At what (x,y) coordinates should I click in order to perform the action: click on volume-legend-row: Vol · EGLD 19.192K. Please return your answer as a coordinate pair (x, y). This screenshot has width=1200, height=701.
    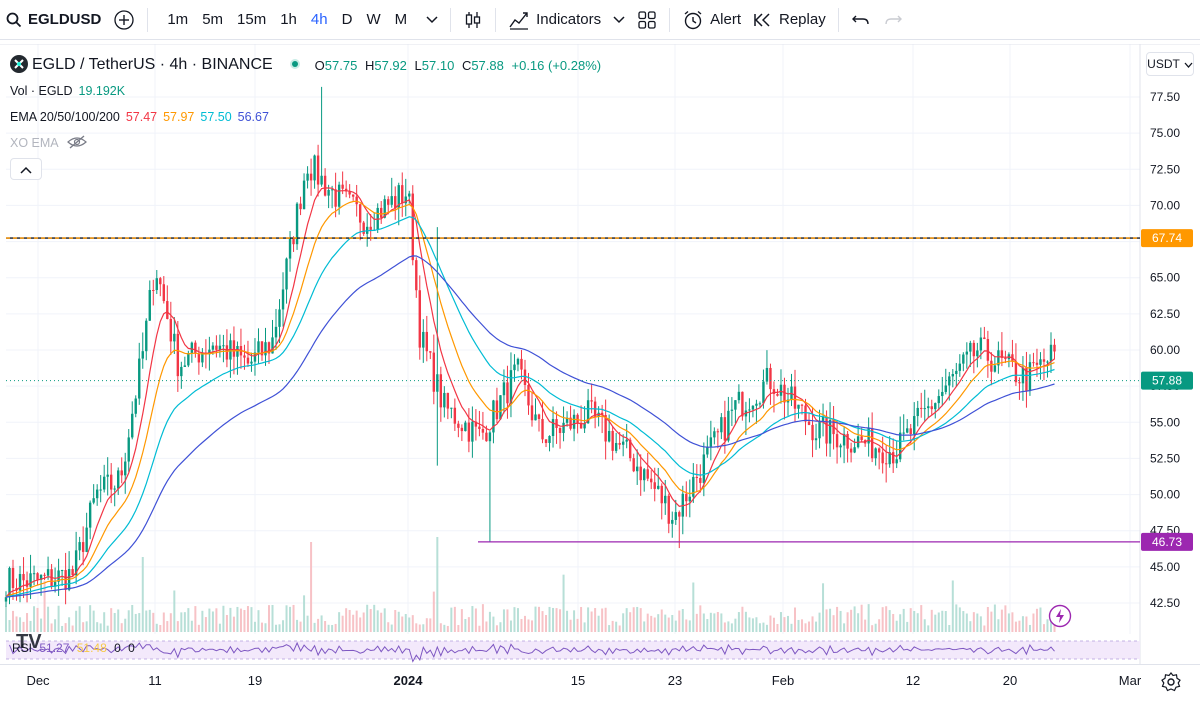
    Looking at the image, I should click on (305, 91).